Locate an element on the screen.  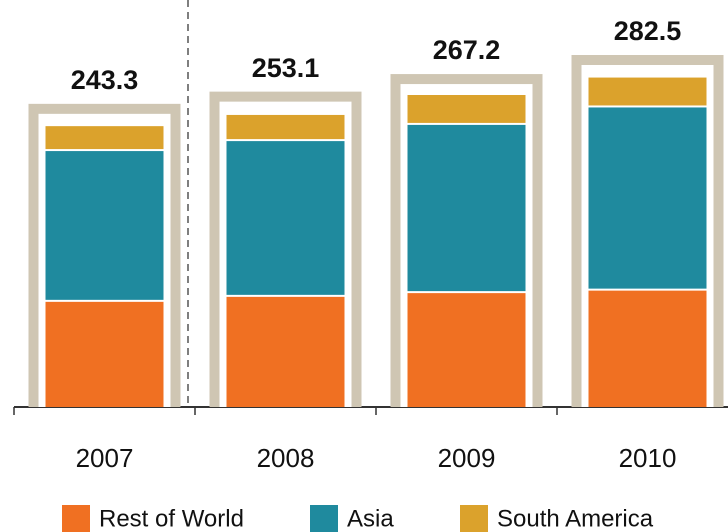
x-tick-label: 2009 is located at coordinates (467, 458).